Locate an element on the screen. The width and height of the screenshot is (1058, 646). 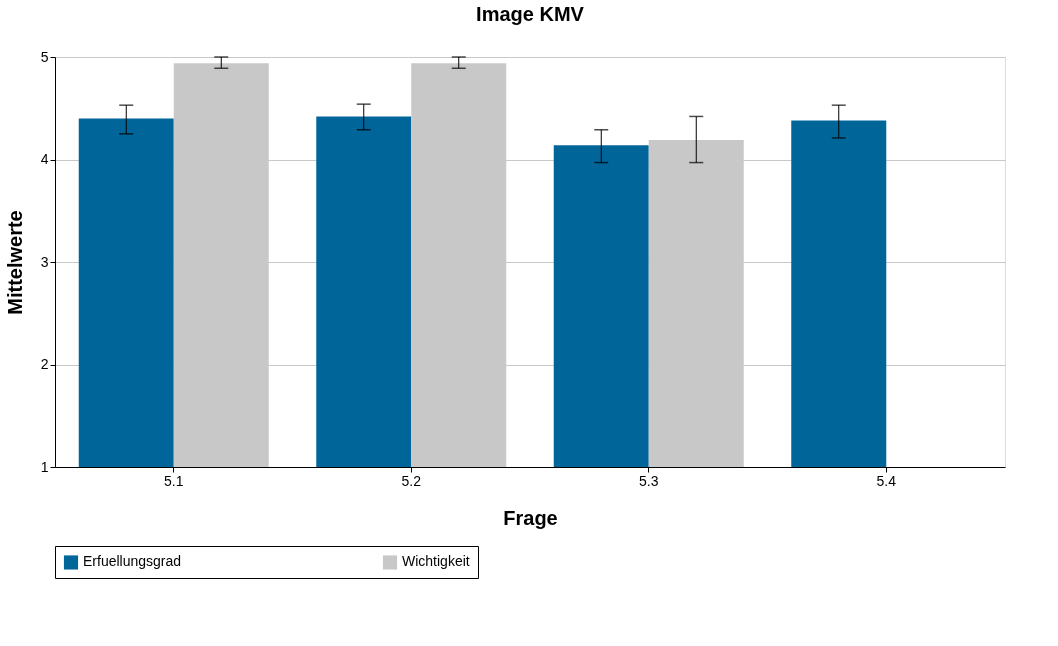
legend-label: Wichtigkeit is located at coordinates (436, 561).